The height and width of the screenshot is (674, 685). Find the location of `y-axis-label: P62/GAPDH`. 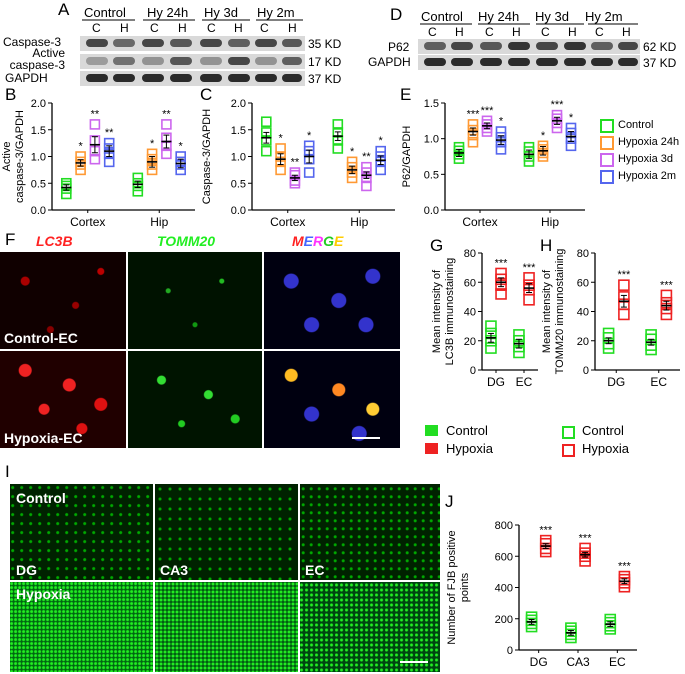

y-axis-label: P62/GAPDH is located at coordinates (407, 157).